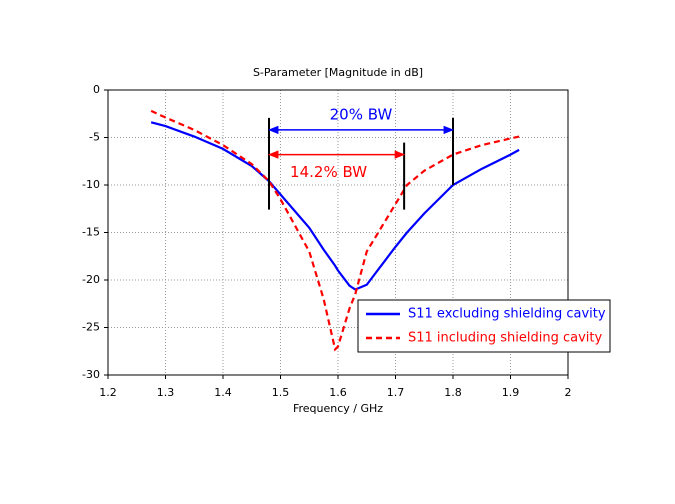 This screenshot has height=504, width=675. Describe the element at coordinates (453, 392) in the screenshot. I see `x-tick-label: 1.8` at that location.